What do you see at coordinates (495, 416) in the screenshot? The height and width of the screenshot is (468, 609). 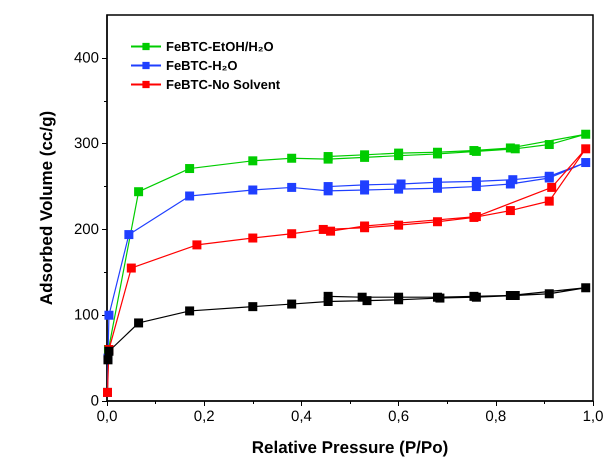 I see `x-tick-label: 0,8` at bounding box center [495, 416].